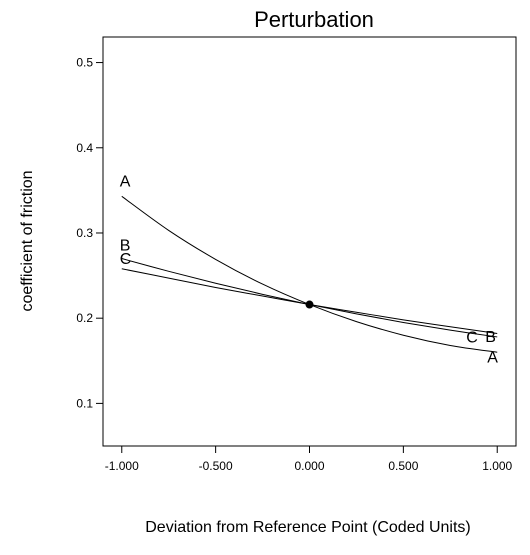  I want to click on x-axis: -1.000 -0.500 0.000 0.500 1.000, so click(309, 459).